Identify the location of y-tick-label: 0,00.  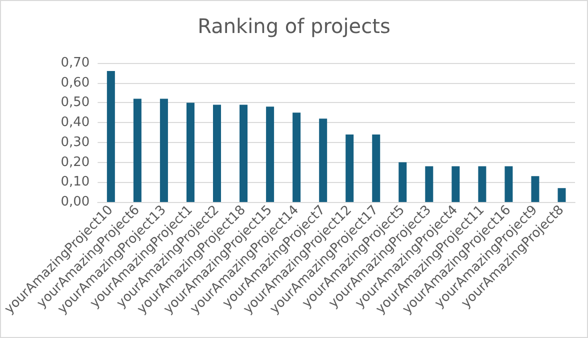
(75, 202).